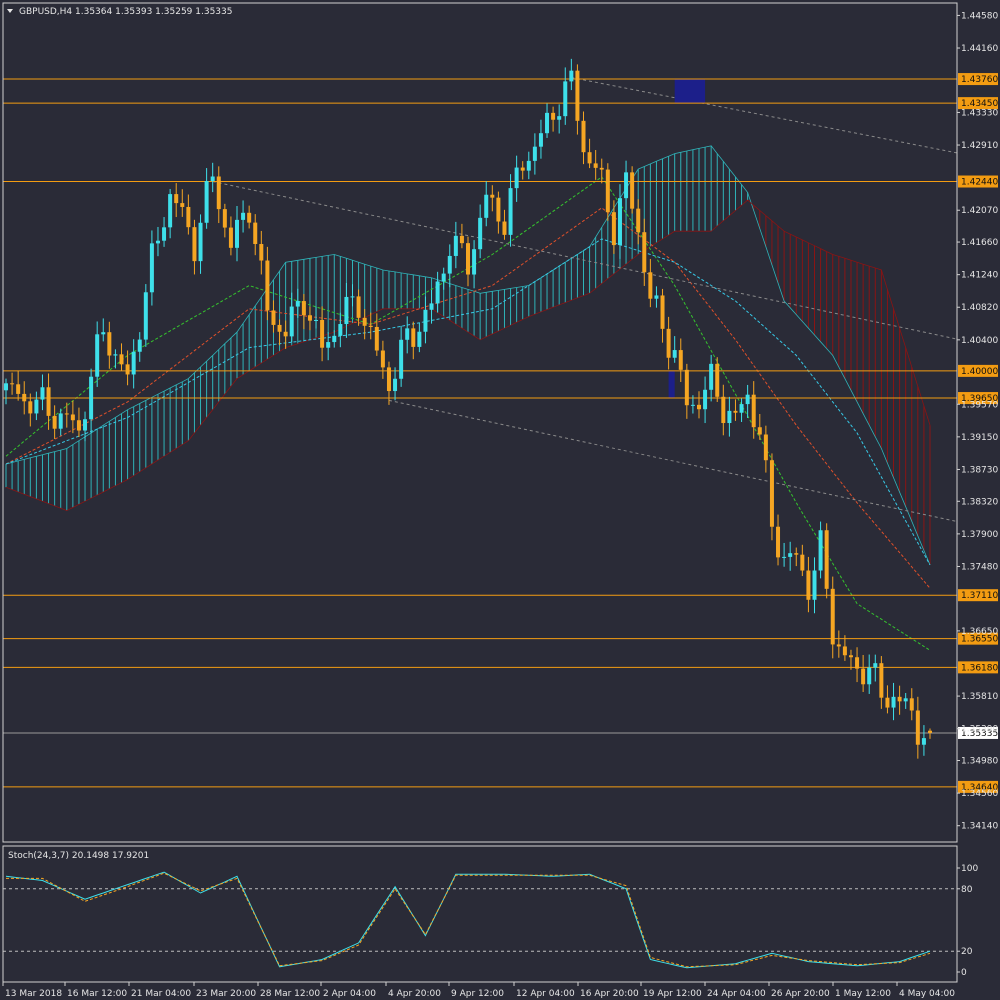  I want to click on current-price-tag, so click(978, 732).